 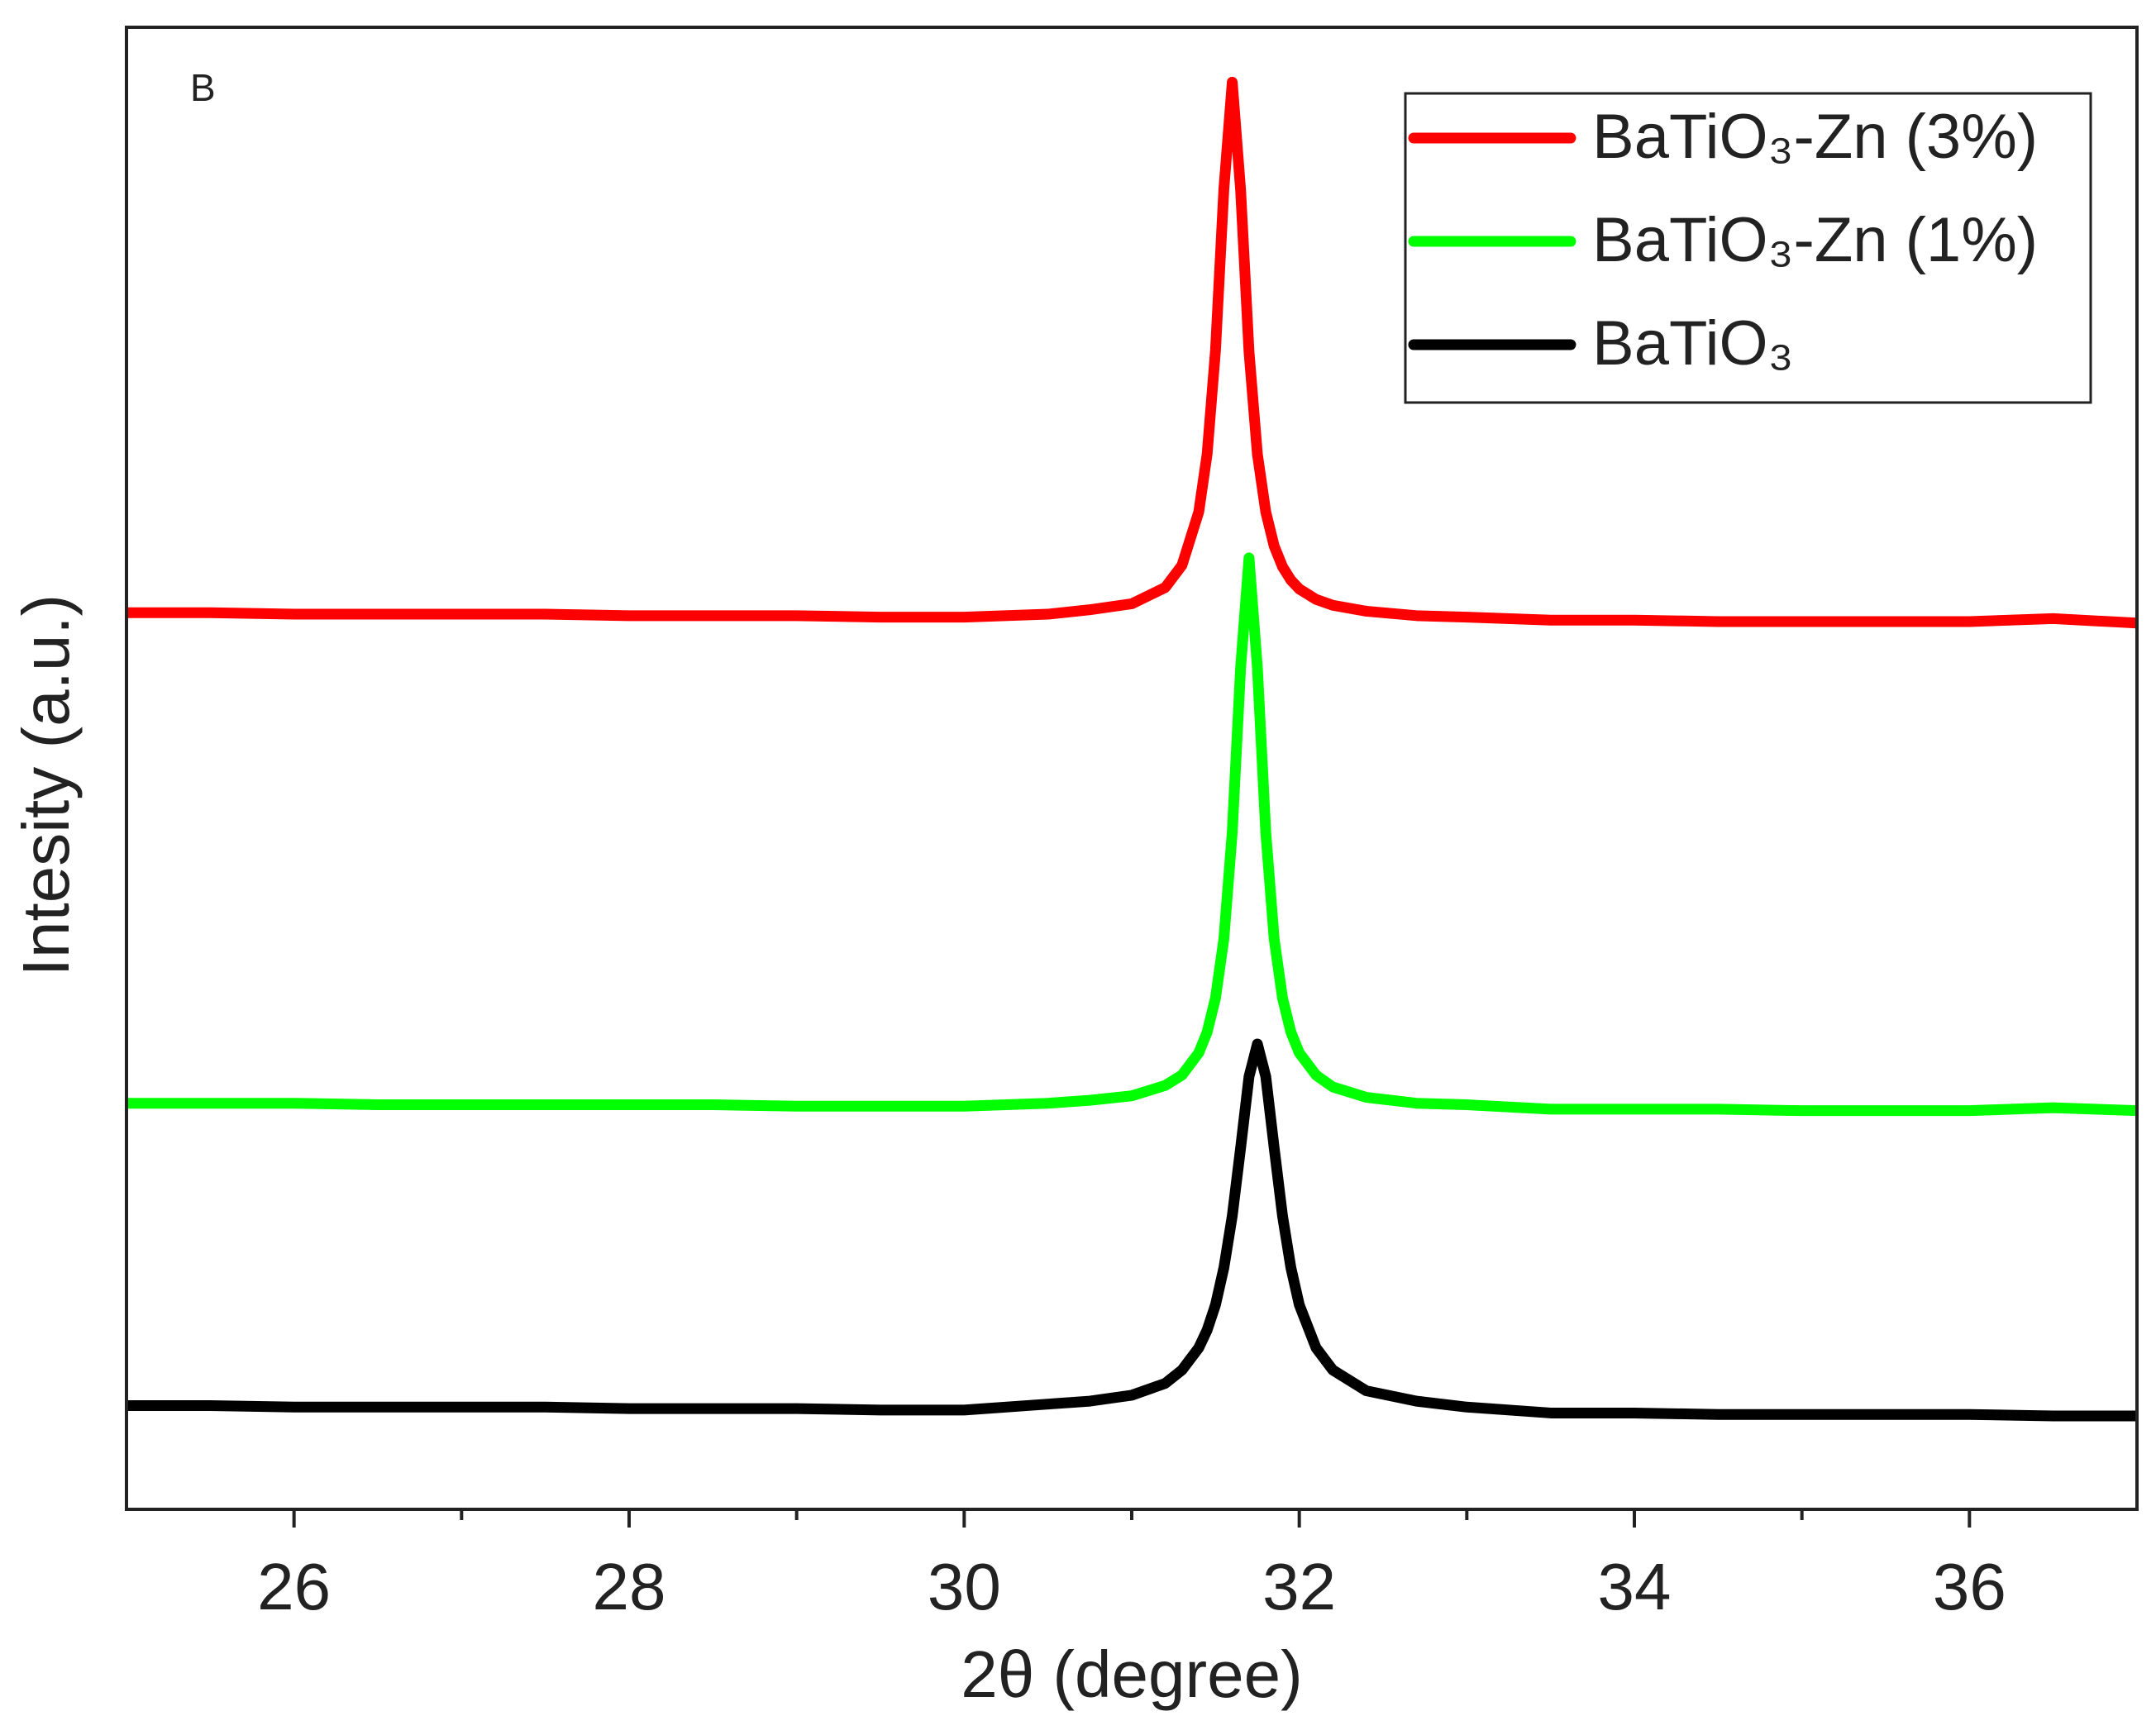 What do you see at coordinates (1693, 343) in the screenshot?
I see `legend-label: BaTiO₃` at bounding box center [1693, 343].